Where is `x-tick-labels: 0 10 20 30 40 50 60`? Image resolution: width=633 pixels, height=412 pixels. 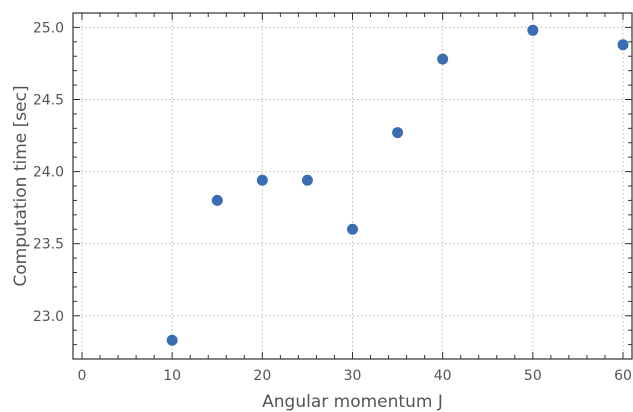 x-tick-labels: 0 10 20 30 40 50 60 is located at coordinates (355, 376).